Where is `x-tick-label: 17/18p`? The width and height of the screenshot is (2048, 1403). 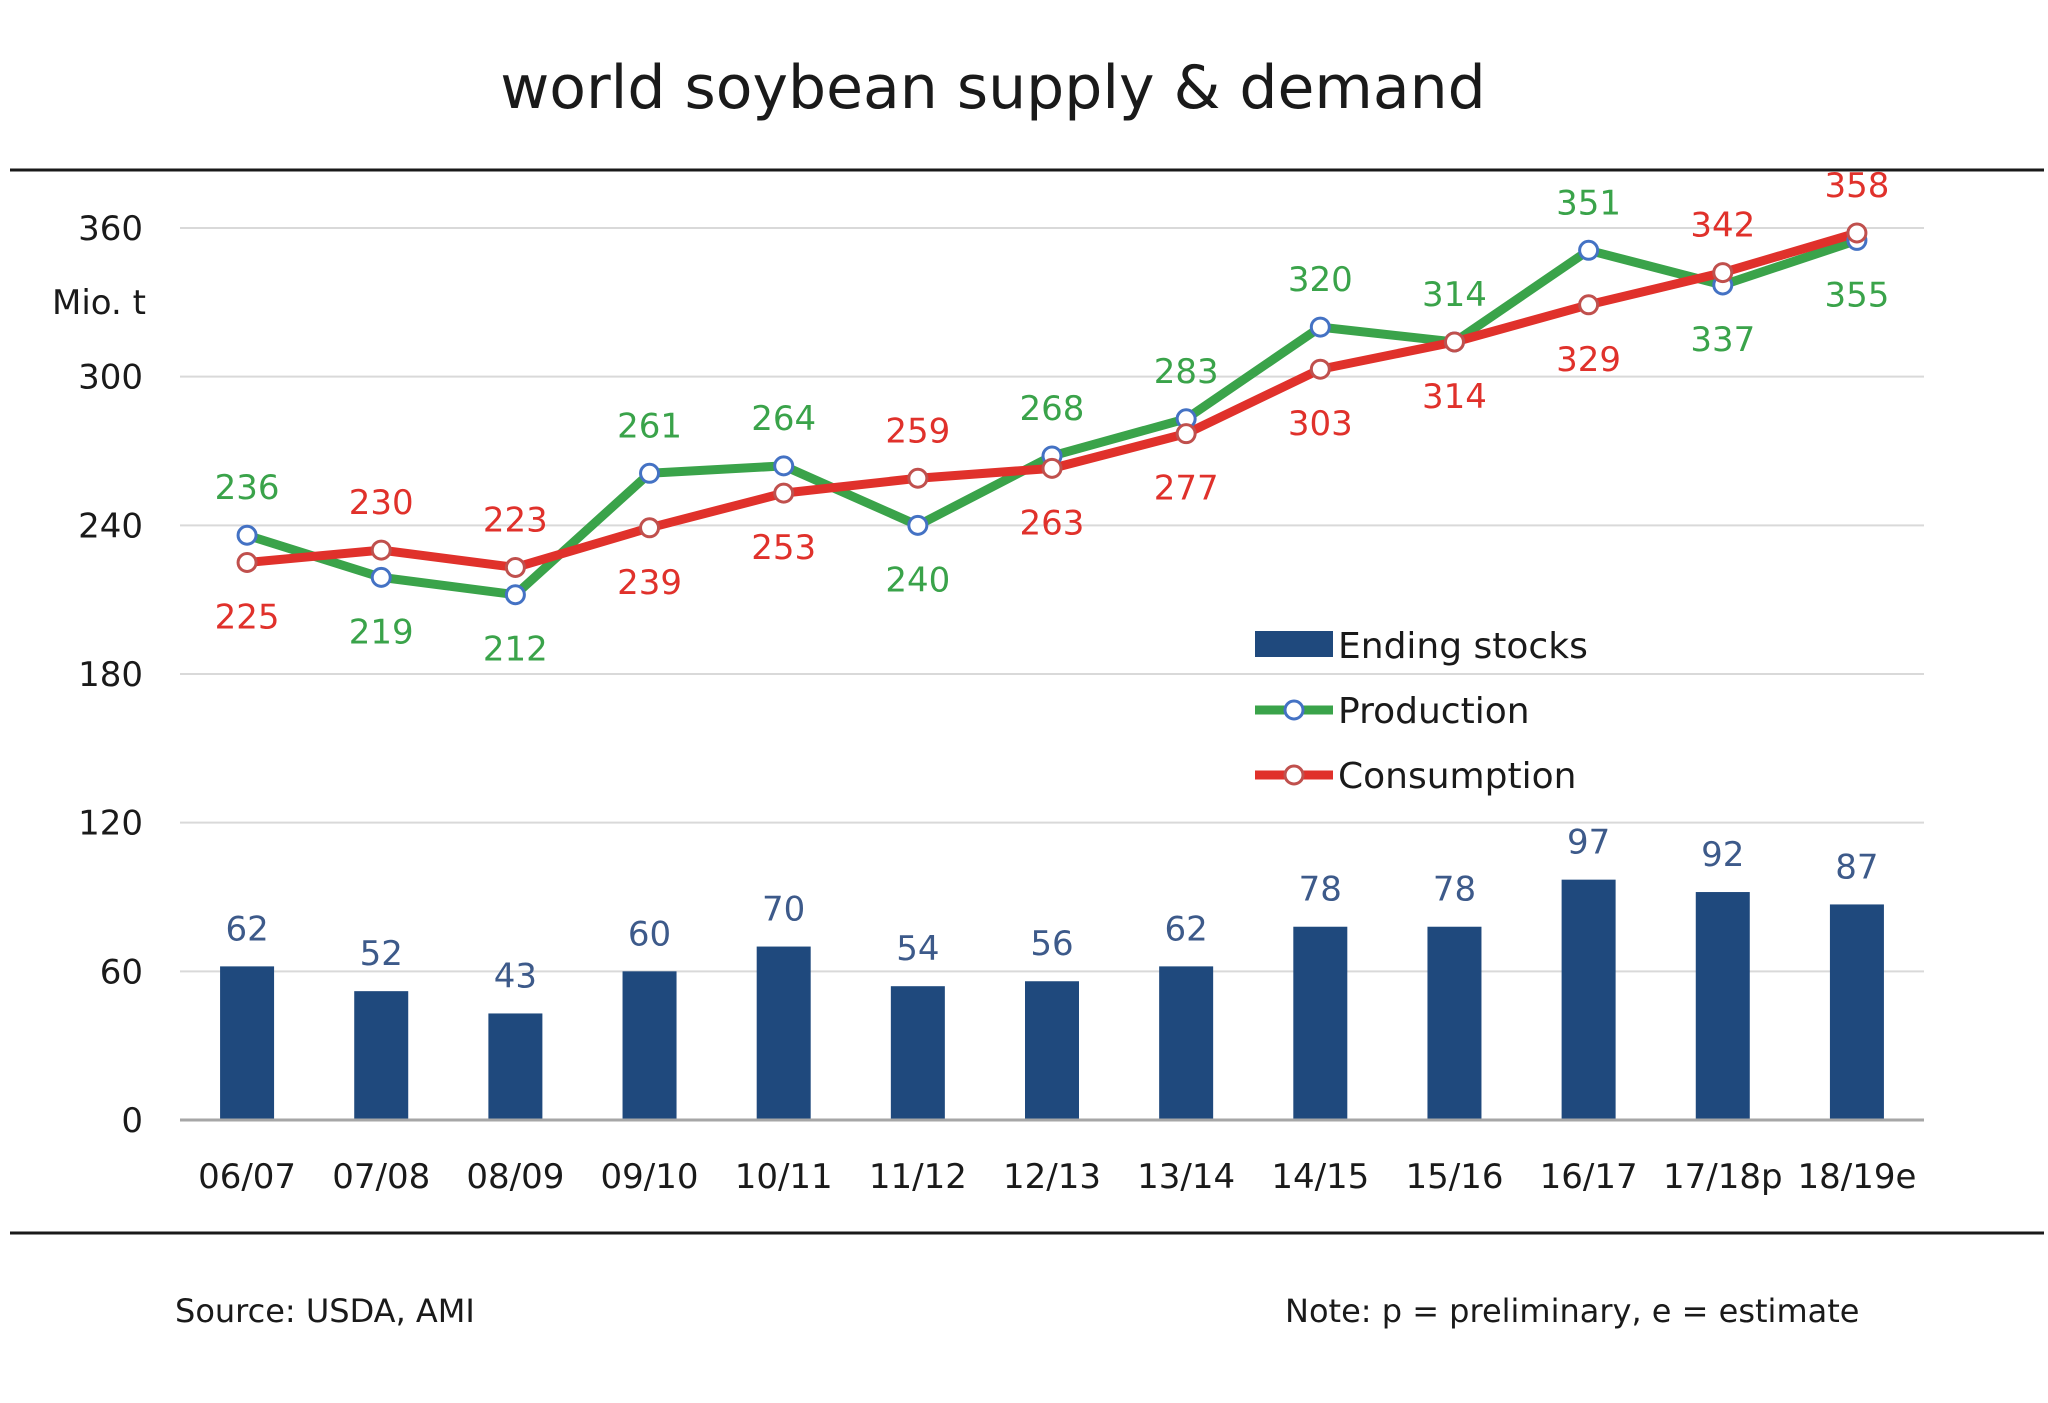 x-tick-label: 17/18p is located at coordinates (1723, 1177).